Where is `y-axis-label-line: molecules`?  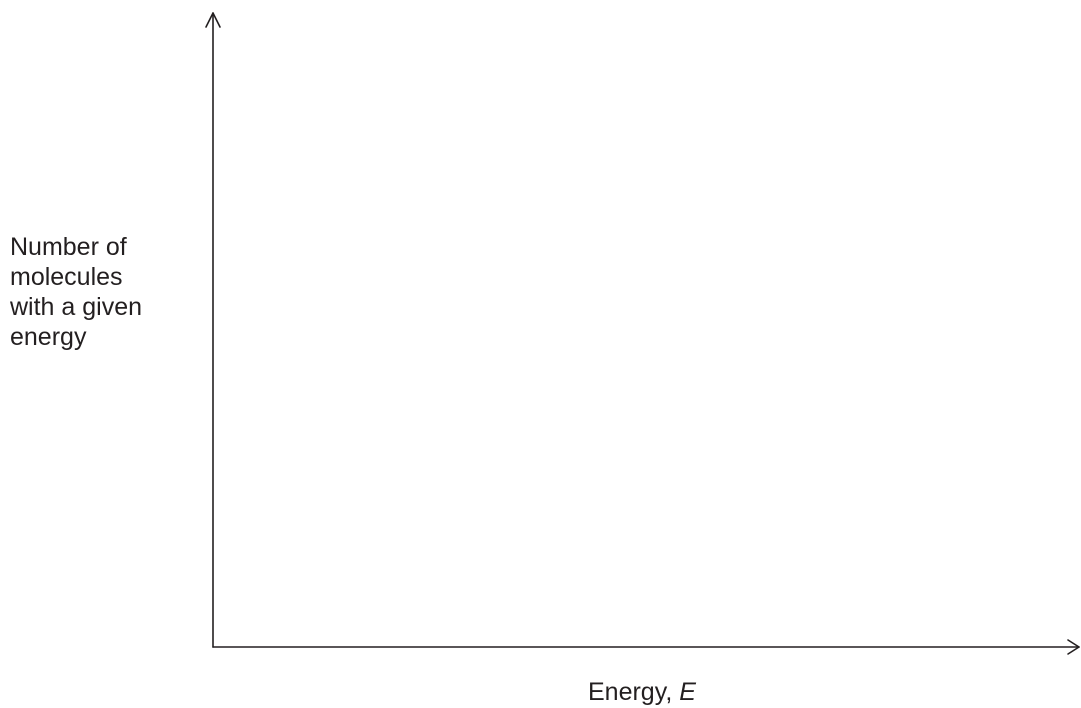
y-axis-label-line: molecules is located at coordinates (66, 277).